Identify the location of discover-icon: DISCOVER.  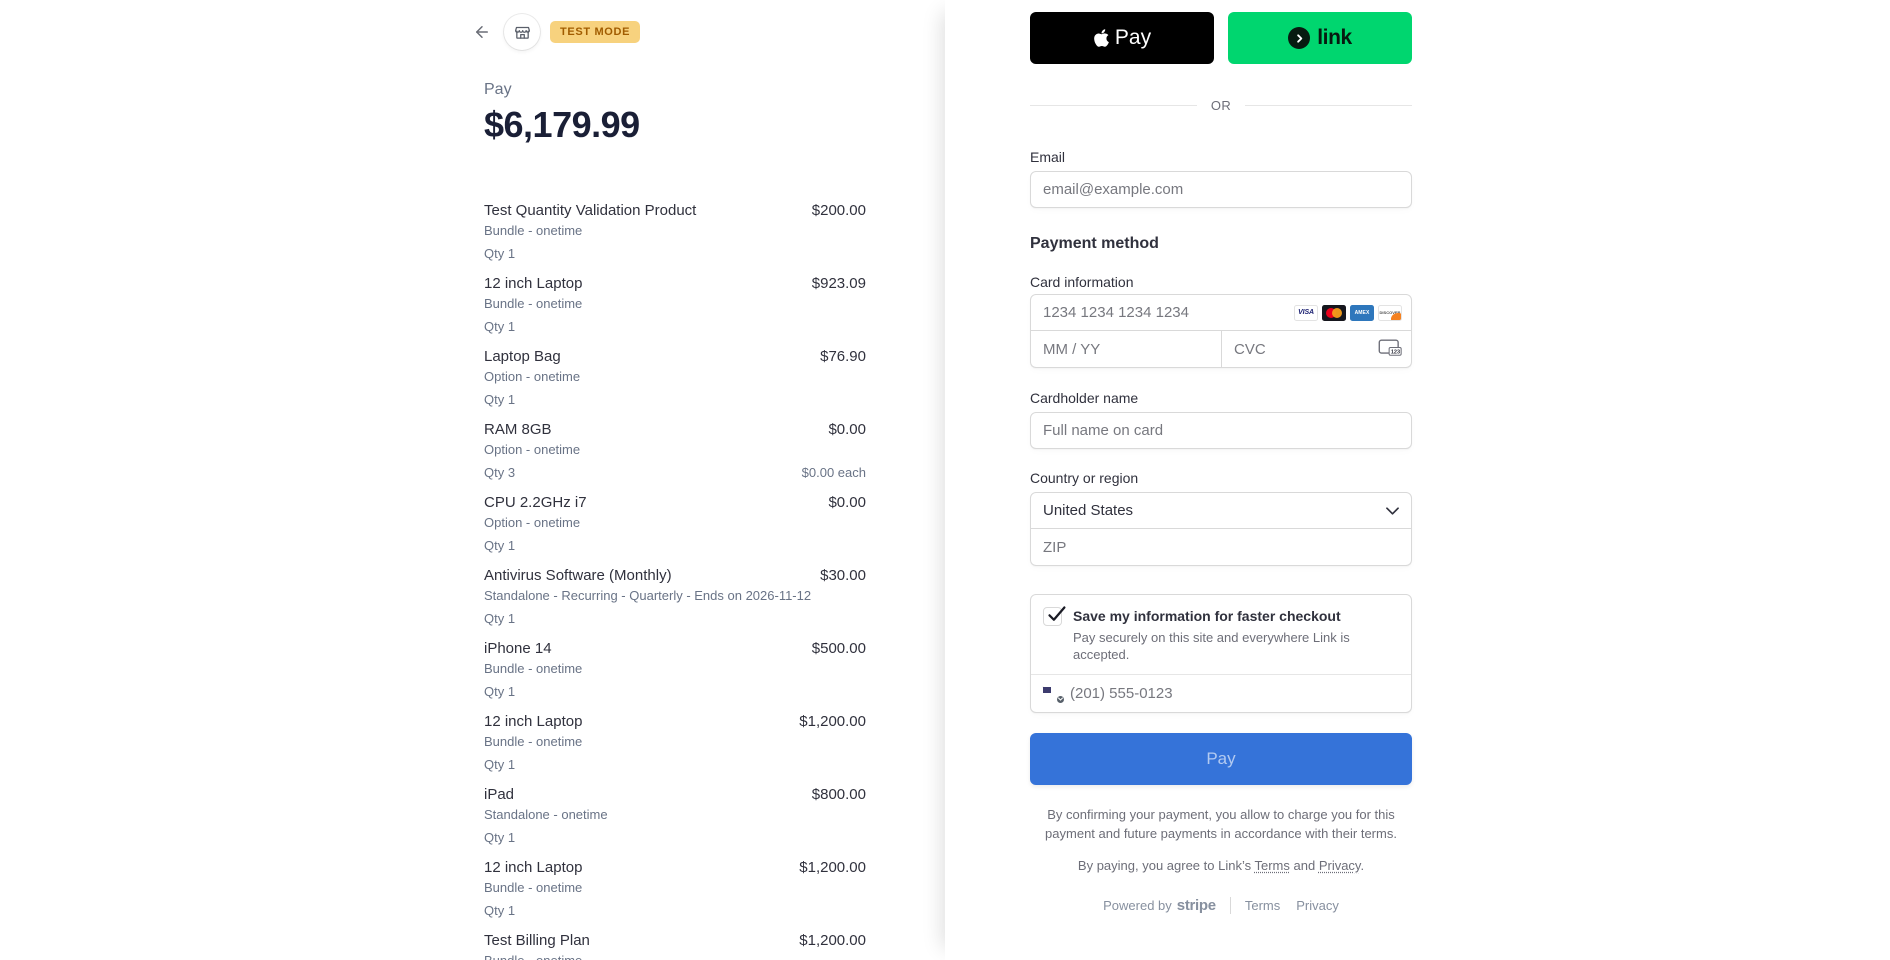
(1390, 312).